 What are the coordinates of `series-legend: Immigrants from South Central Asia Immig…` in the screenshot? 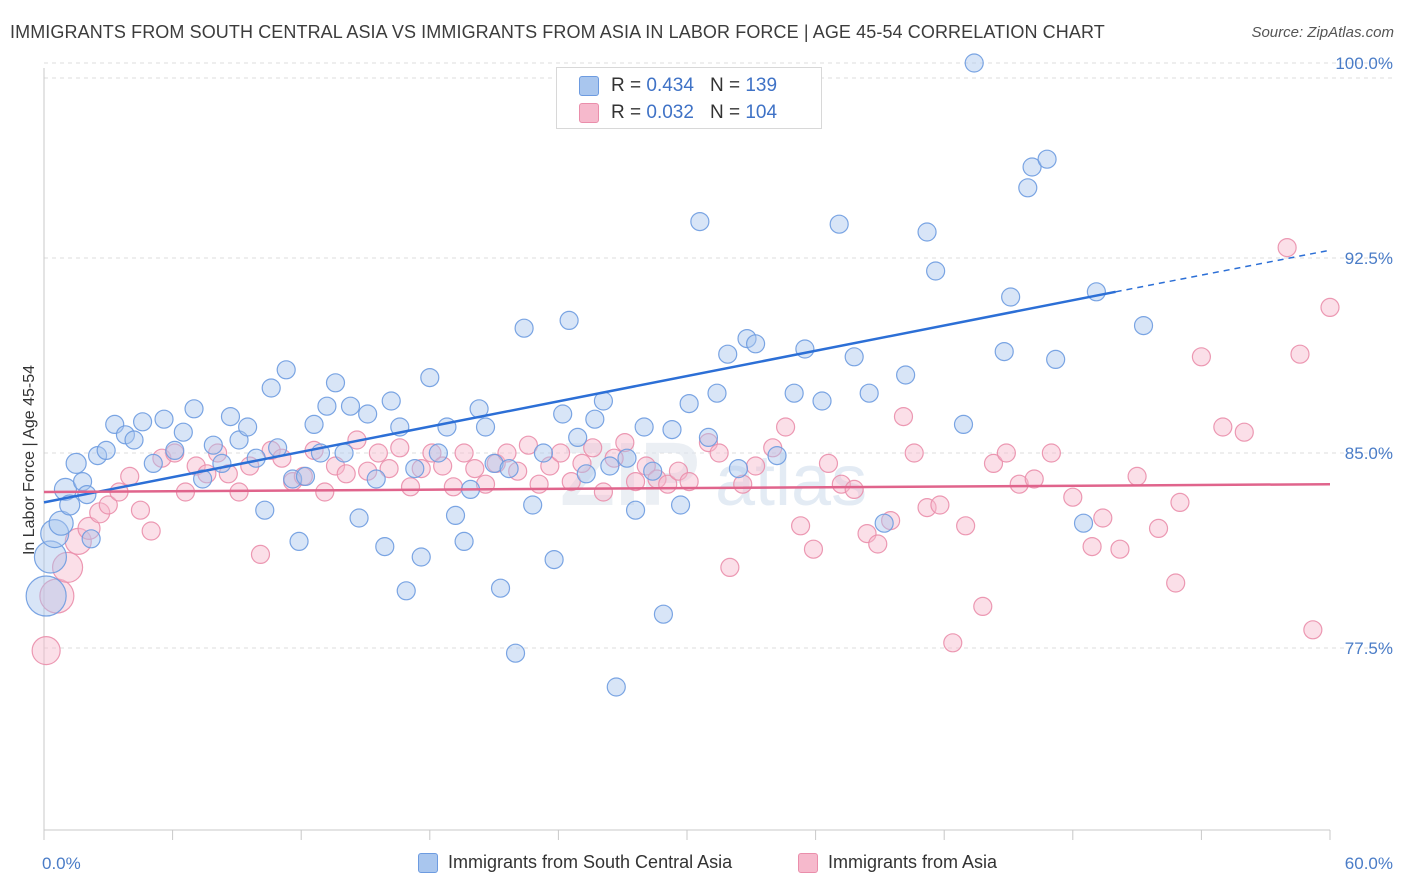 It's located at (703, 865).